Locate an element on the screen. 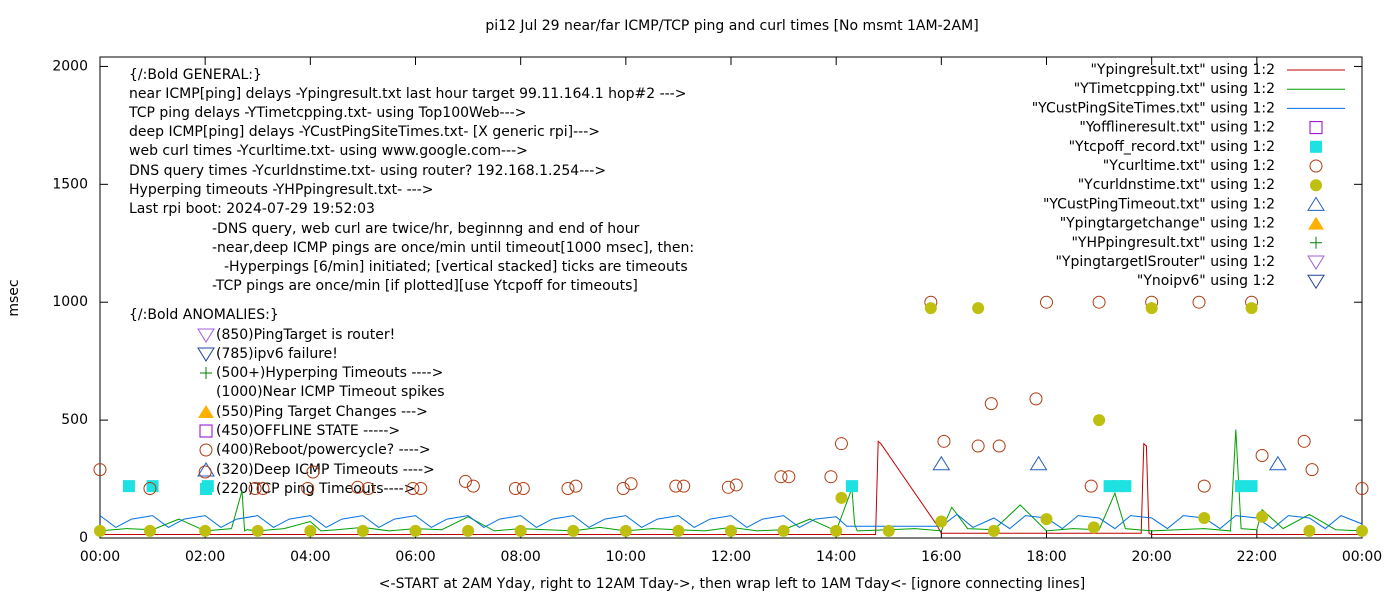 The height and width of the screenshot is (600, 1400). annotation: (220)TCP ping Timeouts----> is located at coordinates (315, 489).